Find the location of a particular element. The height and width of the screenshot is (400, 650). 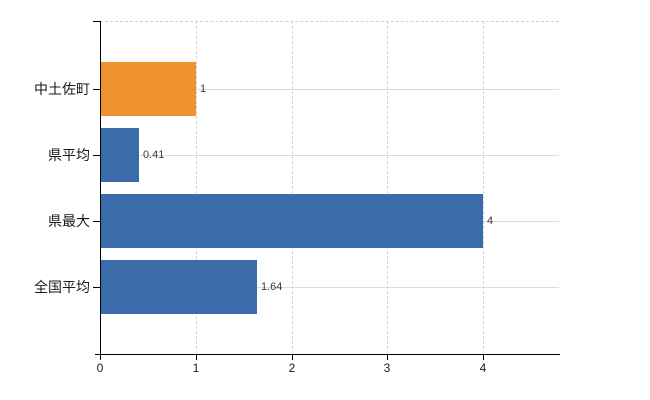

y-axis-top-tick is located at coordinates (96, 21).